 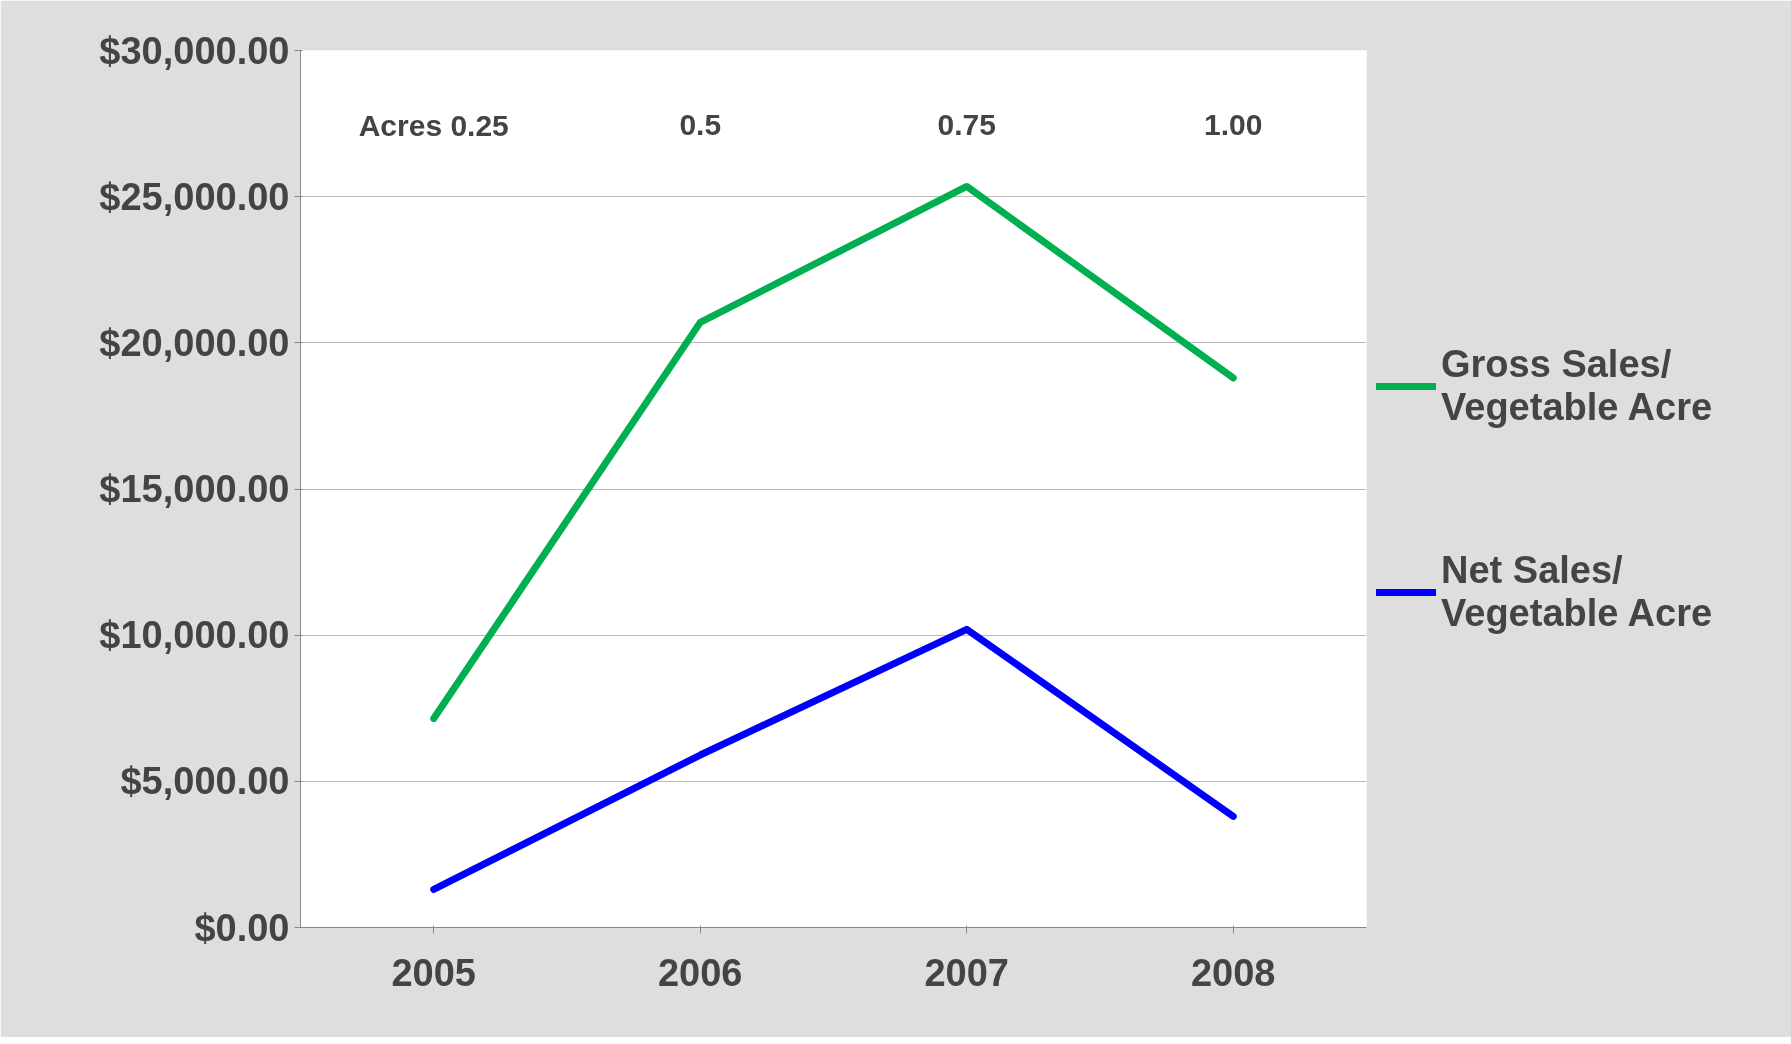 What do you see at coordinates (194, 196) in the screenshot?
I see `y-tick-label: $25,000.00` at bounding box center [194, 196].